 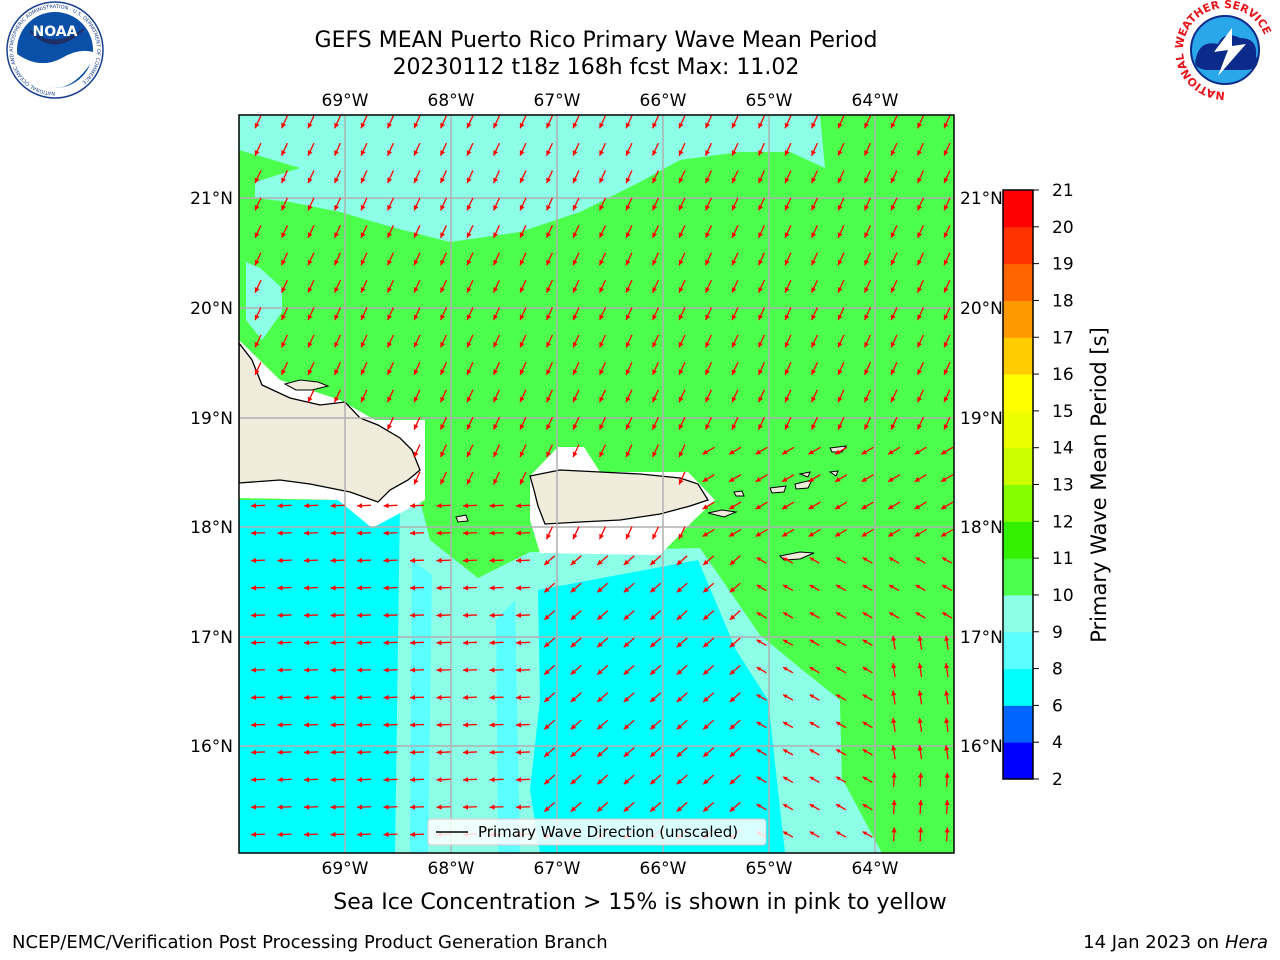 I want to click on colorbar-tick-label: 12, so click(x=1063, y=522).